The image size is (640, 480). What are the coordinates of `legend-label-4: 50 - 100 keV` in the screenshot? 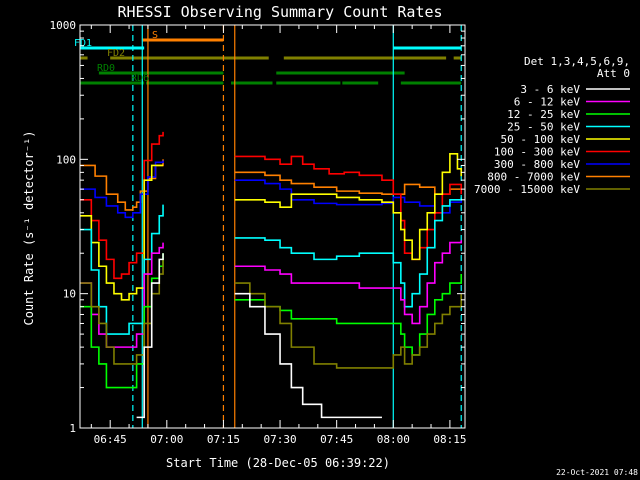 It's located at (541, 139).